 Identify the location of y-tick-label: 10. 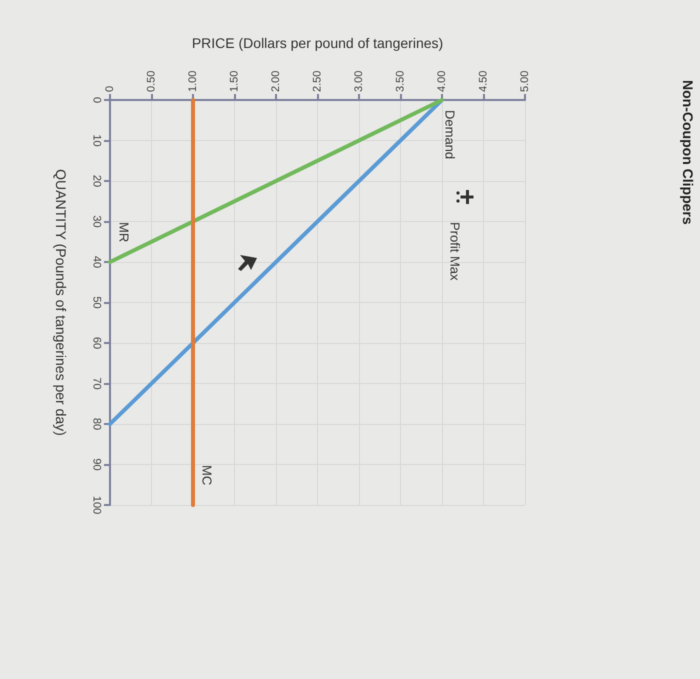
(96, 140).